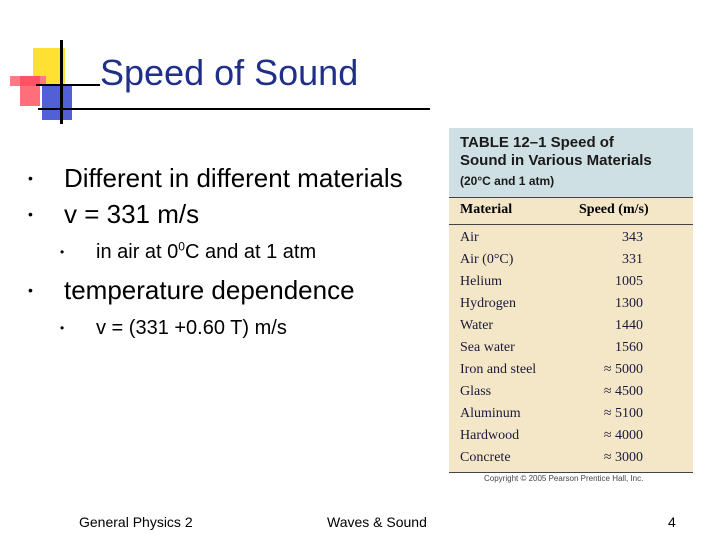 The height and width of the screenshot is (540, 720). What do you see at coordinates (507, 181) in the screenshot?
I see `table-subtitle: (20°C and 1 atm)` at bounding box center [507, 181].